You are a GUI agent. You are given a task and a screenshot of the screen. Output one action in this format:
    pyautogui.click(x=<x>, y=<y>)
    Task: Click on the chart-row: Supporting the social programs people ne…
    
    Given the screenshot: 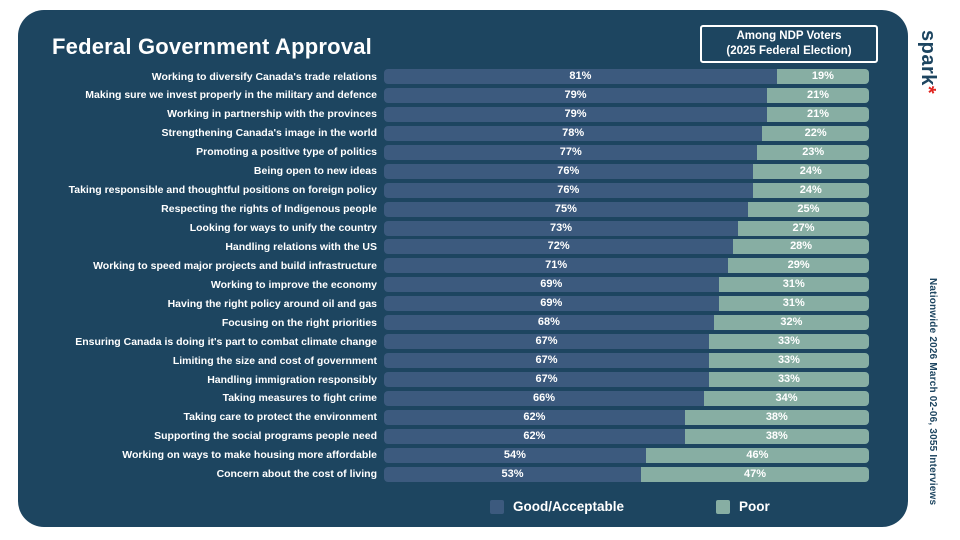 What is the action you would take?
    pyautogui.click(x=447, y=436)
    